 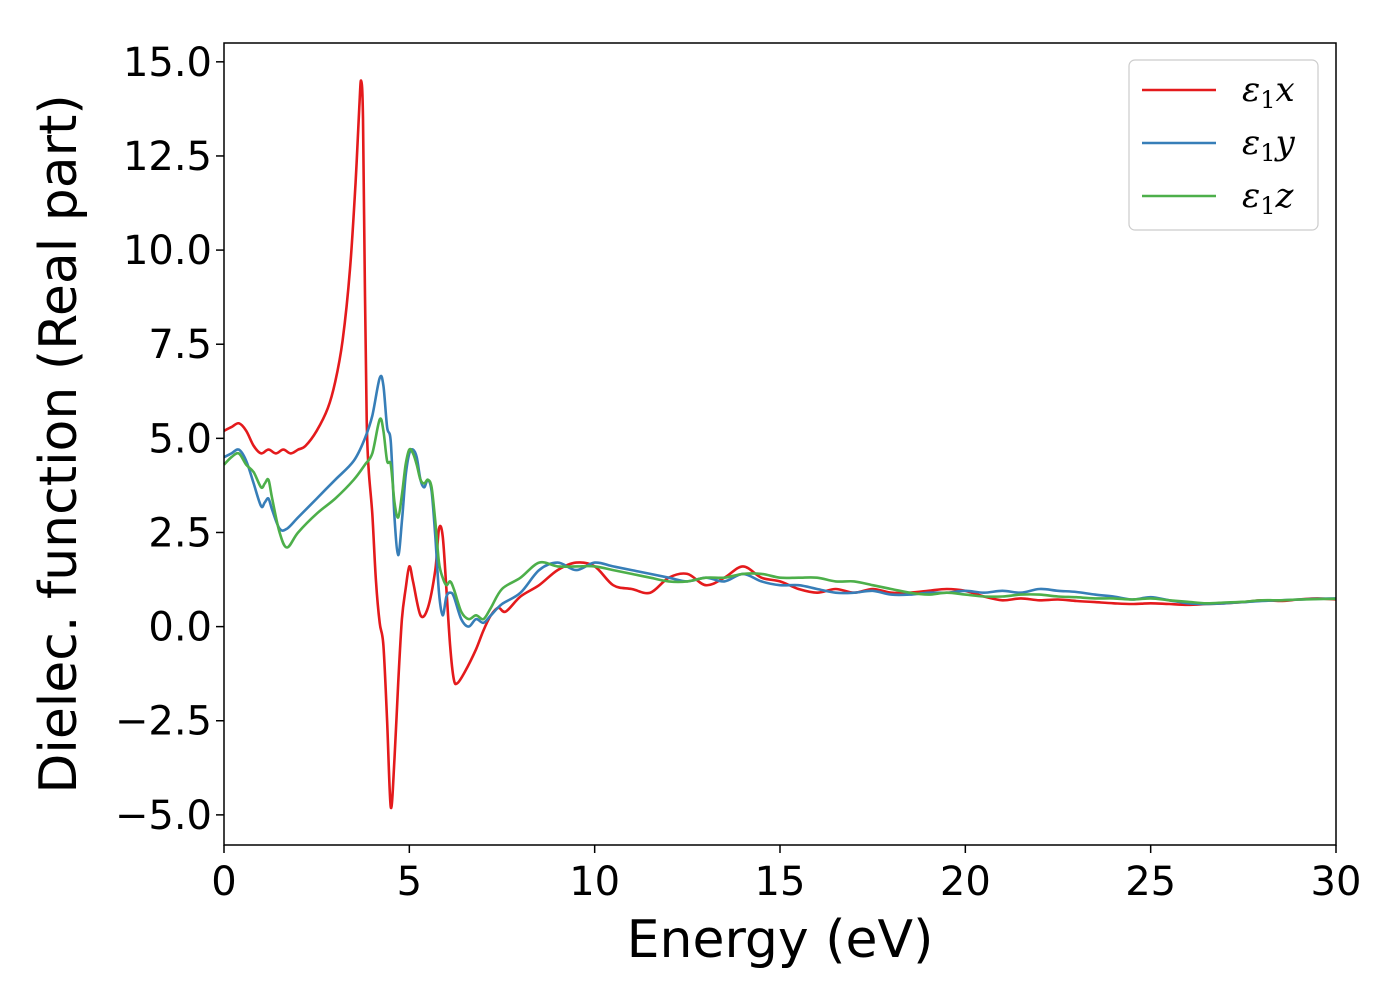 What do you see at coordinates (163, 722) in the screenshot?
I see `y-tick-label: −2.5` at bounding box center [163, 722].